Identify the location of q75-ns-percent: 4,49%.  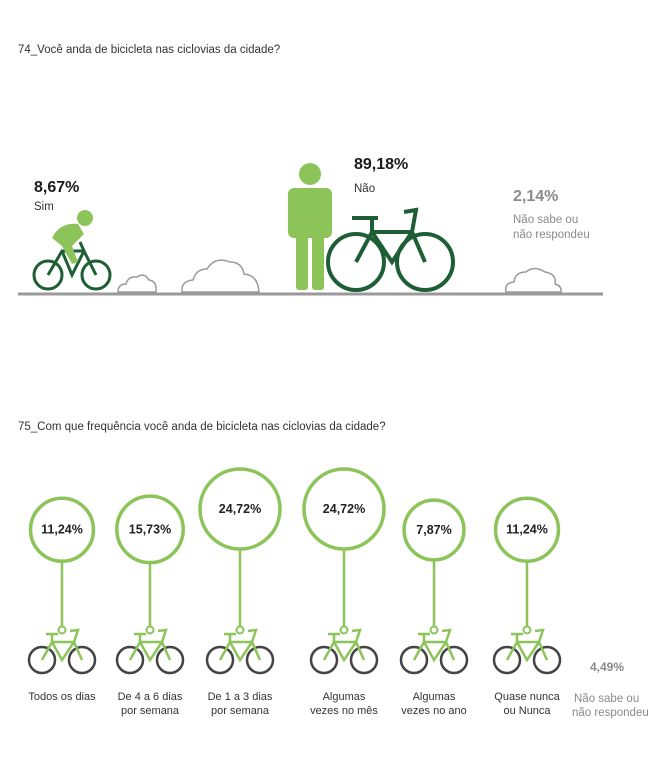
(607, 667).